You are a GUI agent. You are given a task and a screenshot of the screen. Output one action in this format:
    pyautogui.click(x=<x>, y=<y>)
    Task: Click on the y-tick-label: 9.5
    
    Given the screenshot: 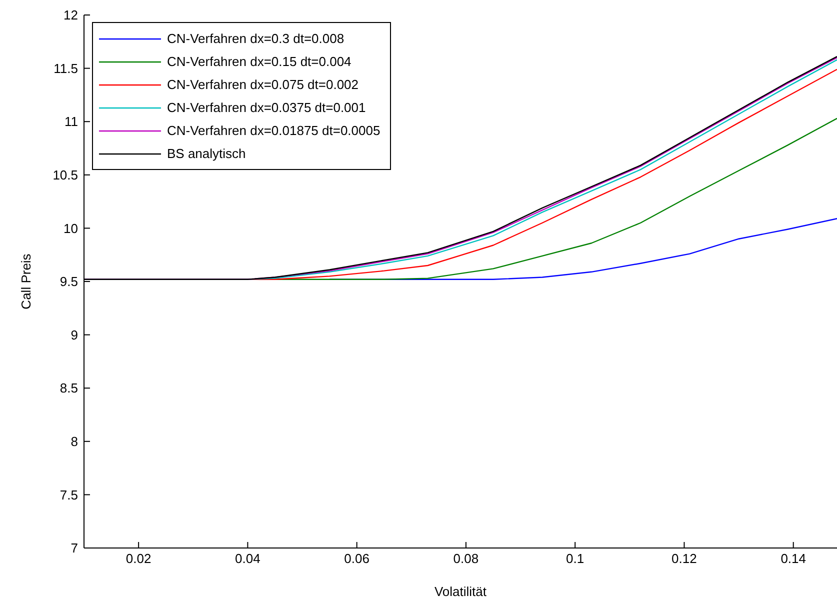 What is the action you would take?
    pyautogui.click(x=69, y=282)
    